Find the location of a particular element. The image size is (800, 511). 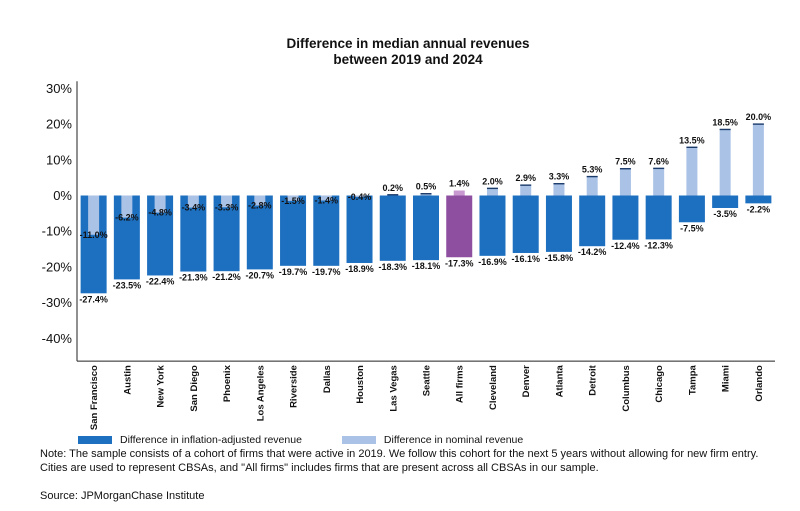

legend-label-real: Difference in inflation-adjusted revenue is located at coordinates (211, 440).